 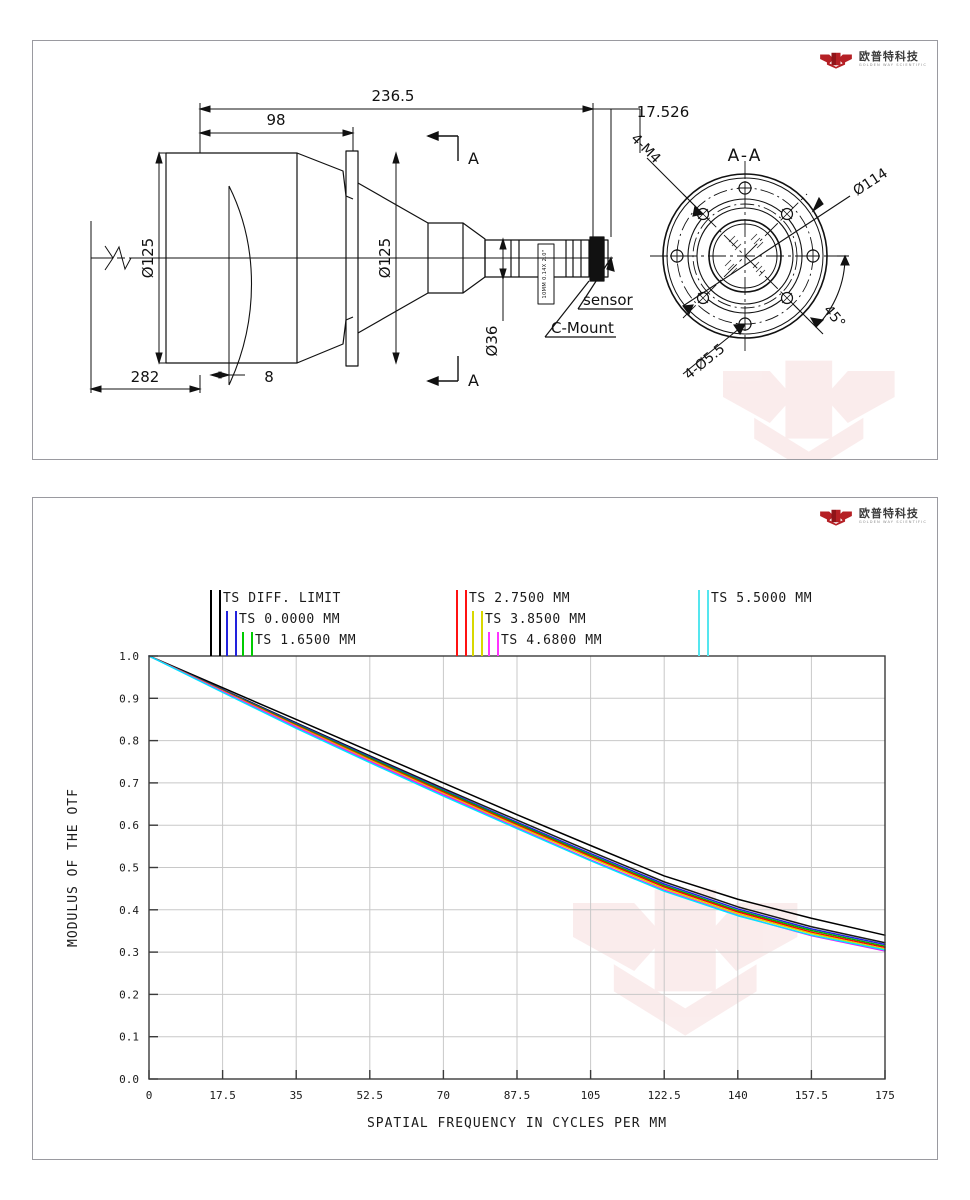 I want to click on y-tick-label: 0.1, so click(x=129, y=1037).